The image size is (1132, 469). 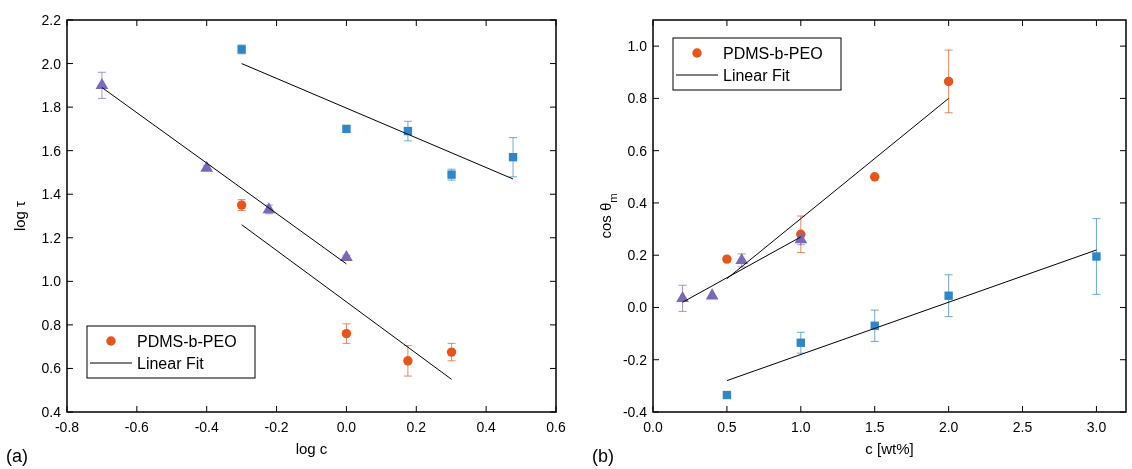 What do you see at coordinates (889, 448) in the screenshot?
I see `x-axis-title: c [wt%]` at bounding box center [889, 448].